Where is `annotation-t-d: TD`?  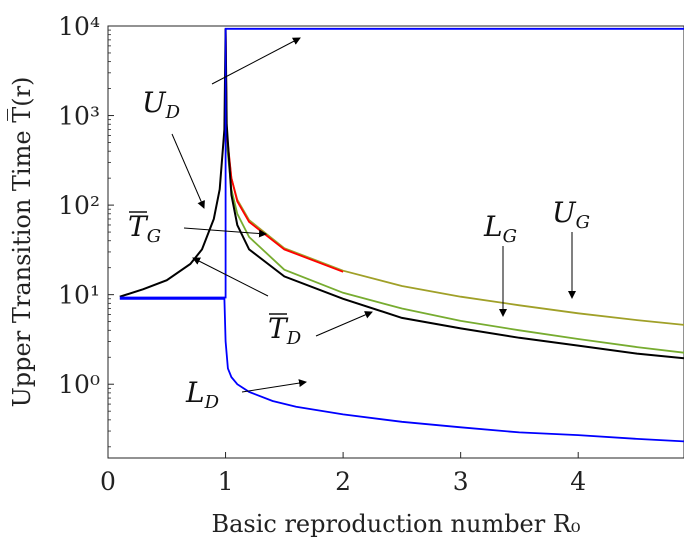
annotation-t-d: TD is located at coordinates (285, 330).